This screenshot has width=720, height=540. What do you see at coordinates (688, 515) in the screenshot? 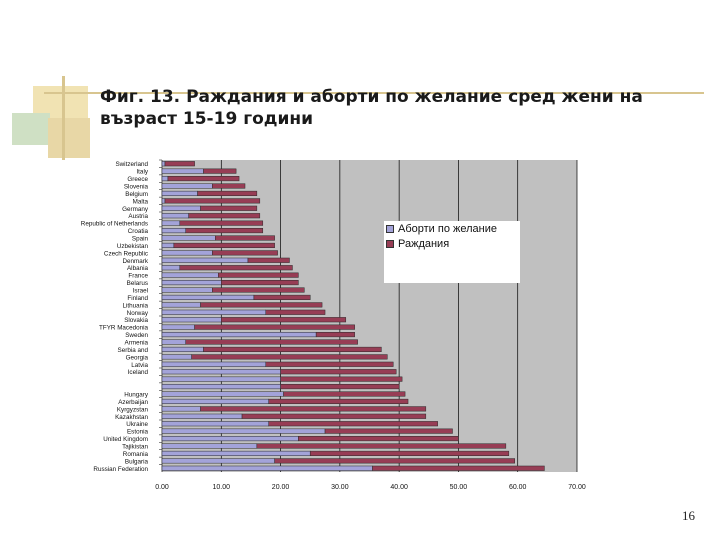
I see `page-number: 16` at bounding box center [688, 515].